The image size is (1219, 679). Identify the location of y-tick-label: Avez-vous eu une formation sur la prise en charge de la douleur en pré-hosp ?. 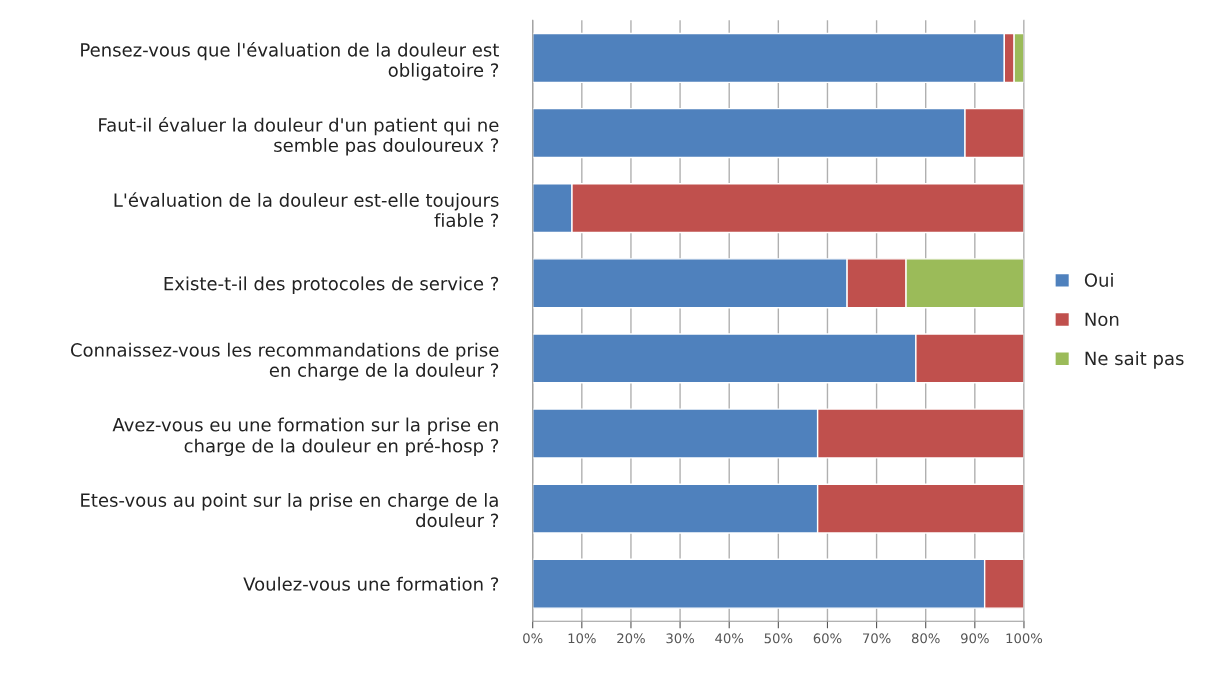
(305, 437).